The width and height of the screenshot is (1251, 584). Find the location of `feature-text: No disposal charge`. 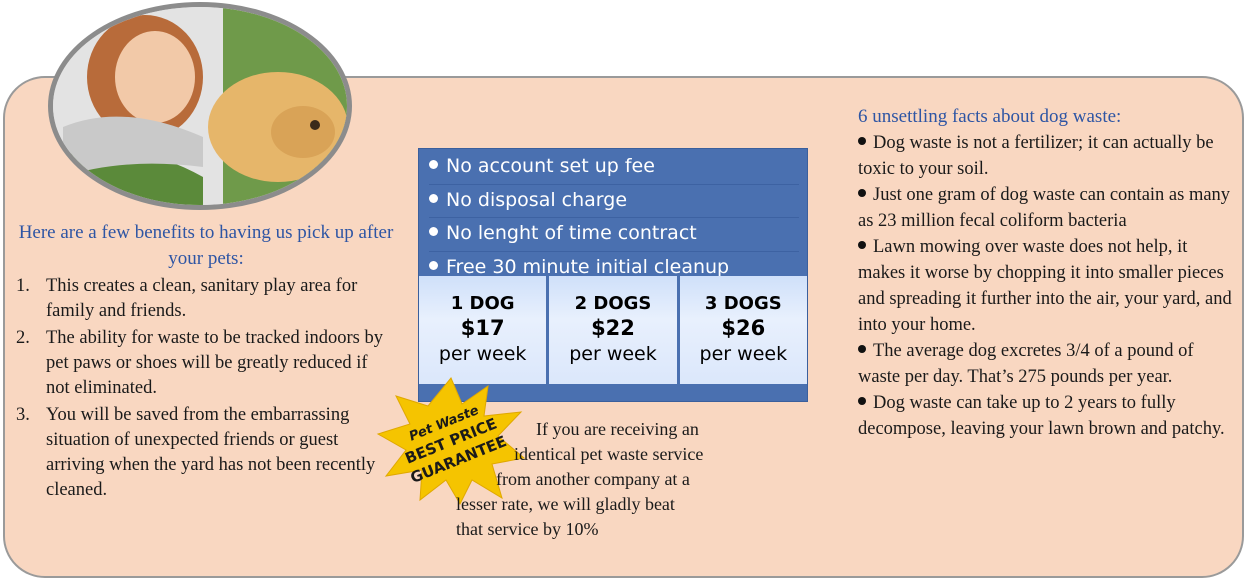

feature-text: No disposal charge is located at coordinates (537, 199).